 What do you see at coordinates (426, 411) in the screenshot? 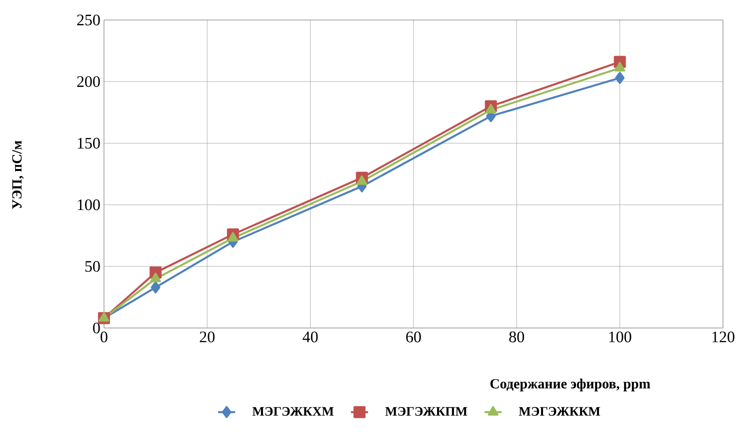
I see `legend-label: МЭГЭЖКПМ` at bounding box center [426, 411].